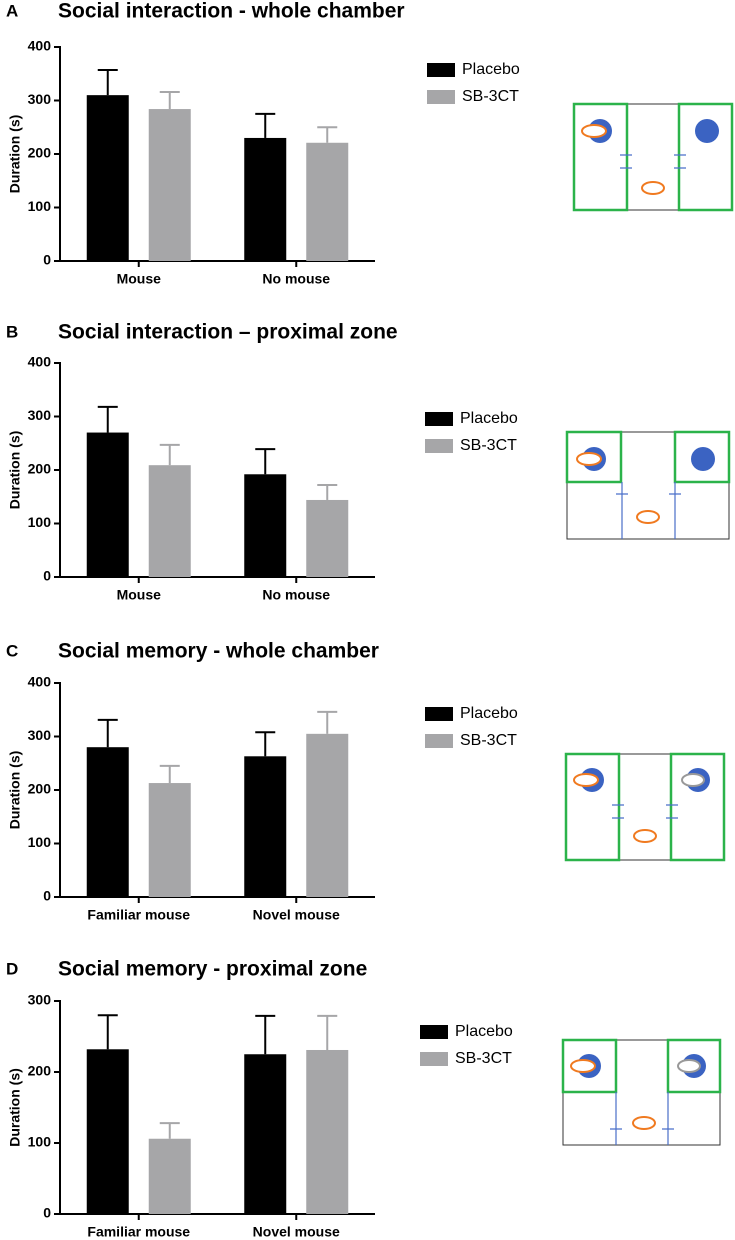  Describe the element at coordinates (653, 157) in the screenshot. I see `diagram-a` at that location.